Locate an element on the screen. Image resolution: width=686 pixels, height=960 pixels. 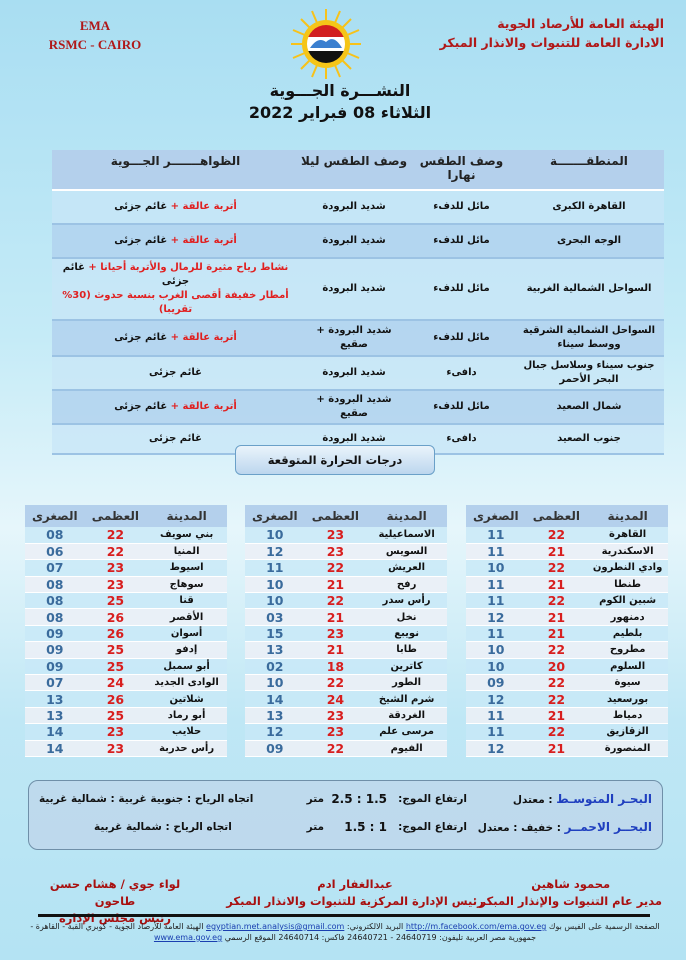
city-name: القاهرة is located at coordinates (627, 535).